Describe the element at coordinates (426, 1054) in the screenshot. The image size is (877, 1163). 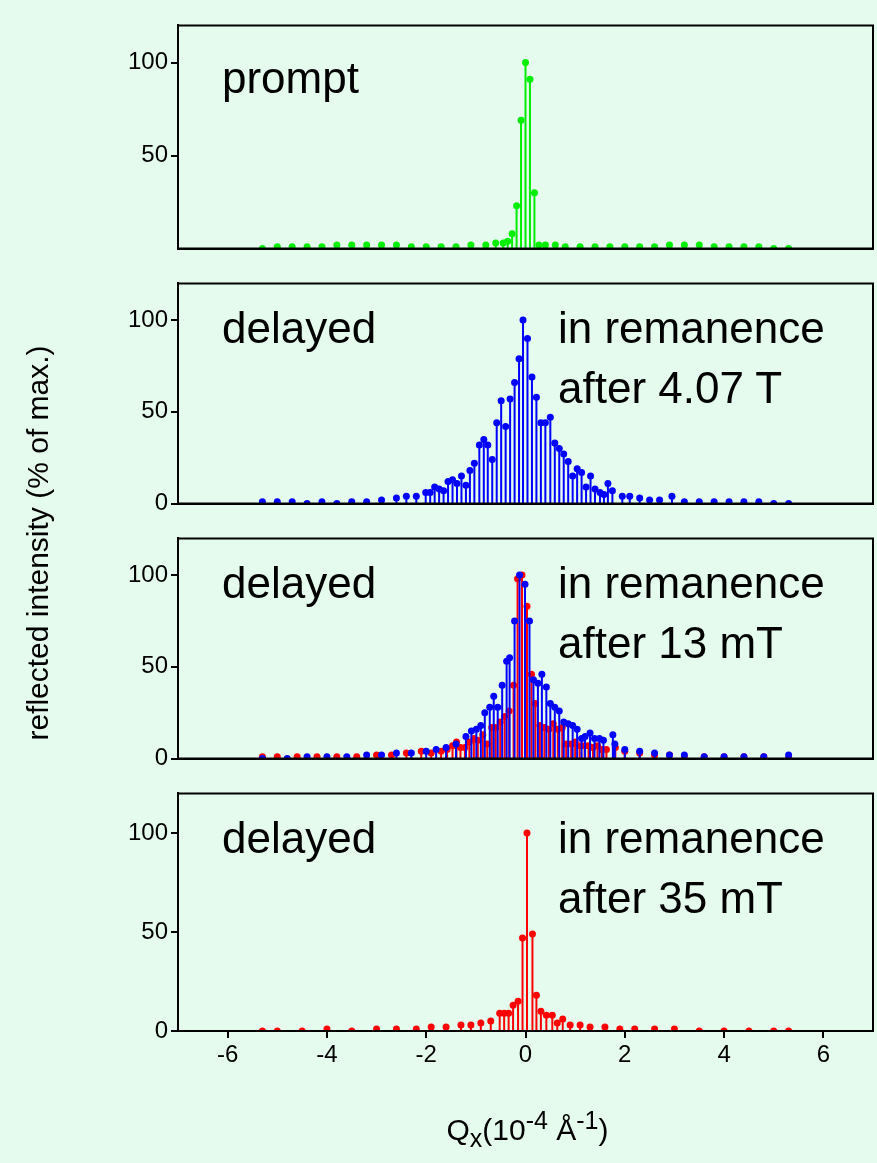
I see `x-tick-label: -2` at that location.